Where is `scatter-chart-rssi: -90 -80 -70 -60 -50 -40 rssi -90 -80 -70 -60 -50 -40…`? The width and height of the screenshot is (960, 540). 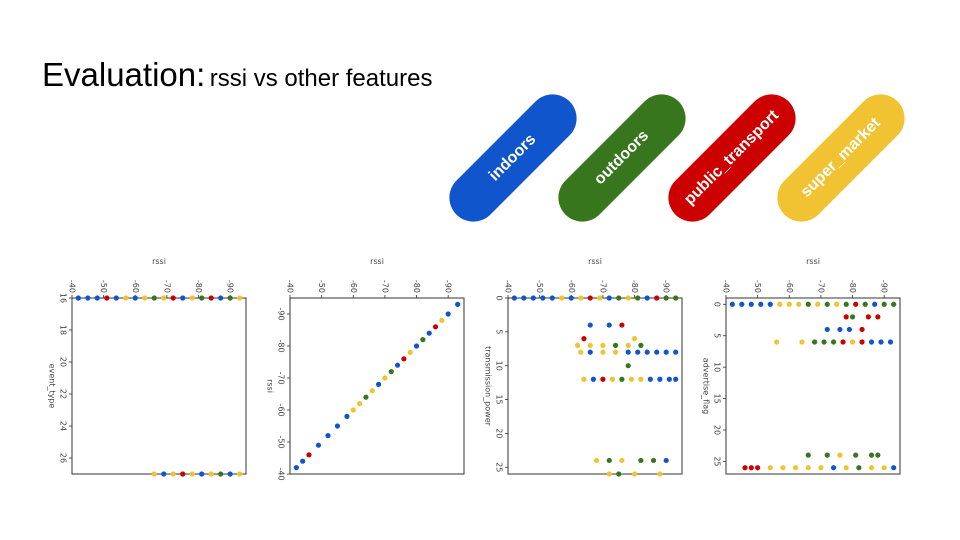
scatter-chart-rssi: -90 -80 -70 -60 -50 -40 rssi -90 -80 -70 -60 -50 -40… is located at coordinates (365, 369).